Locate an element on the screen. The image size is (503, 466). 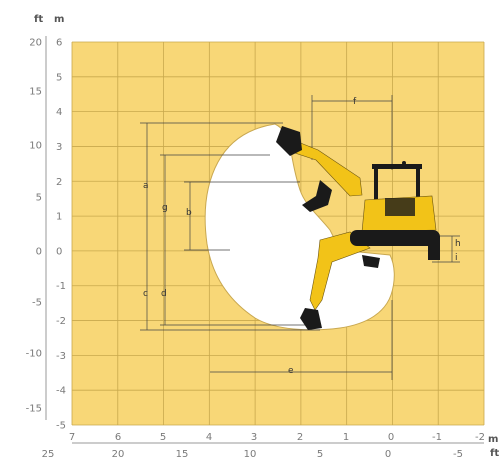
bottom-tick-ft: 5 is located at coordinates (320, 454).